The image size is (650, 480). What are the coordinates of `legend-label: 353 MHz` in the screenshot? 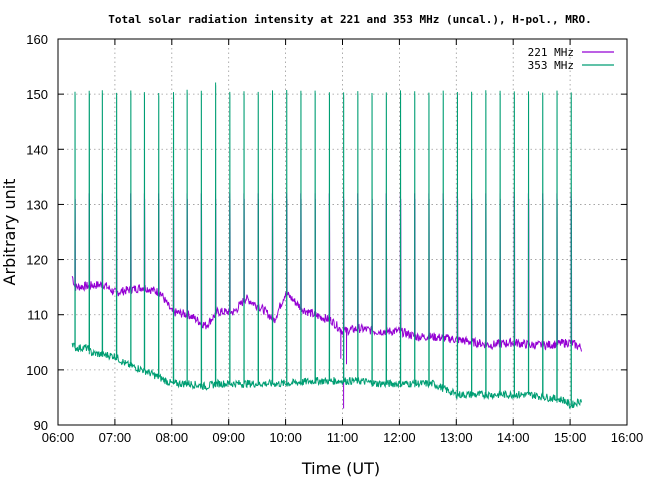 It's located at (551, 65).